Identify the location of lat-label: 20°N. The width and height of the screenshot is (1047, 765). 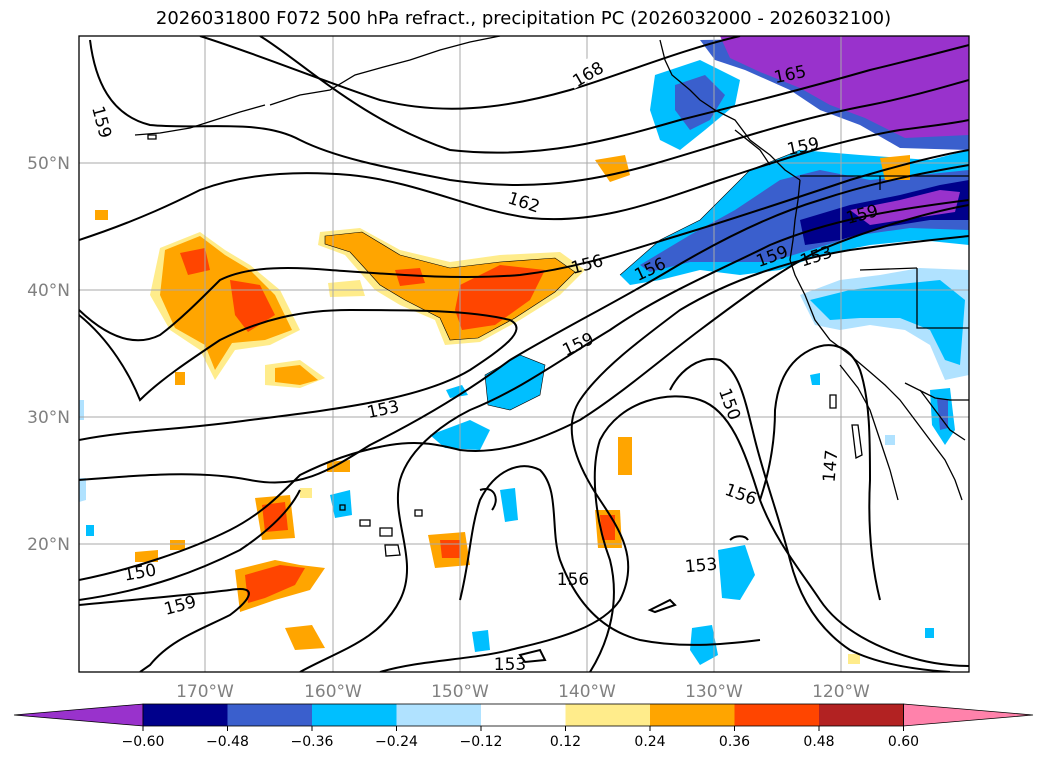
(48, 545).